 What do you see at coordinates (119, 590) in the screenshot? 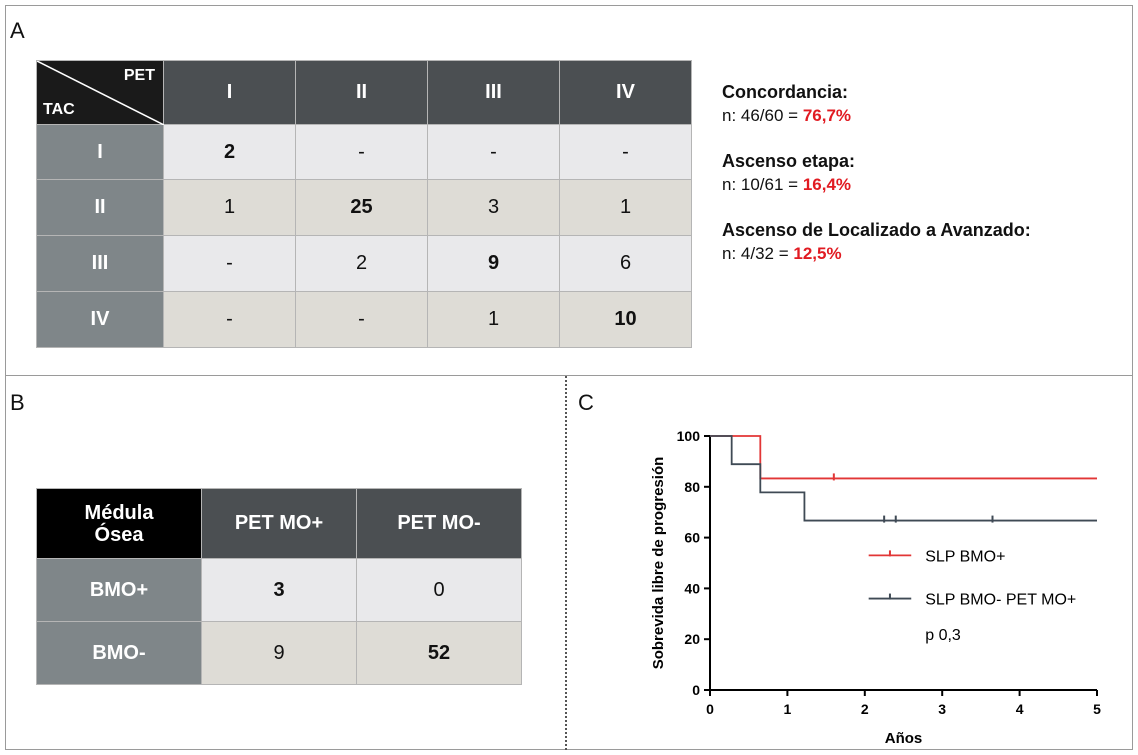
I see `row-header: BMO+` at bounding box center [119, 590].